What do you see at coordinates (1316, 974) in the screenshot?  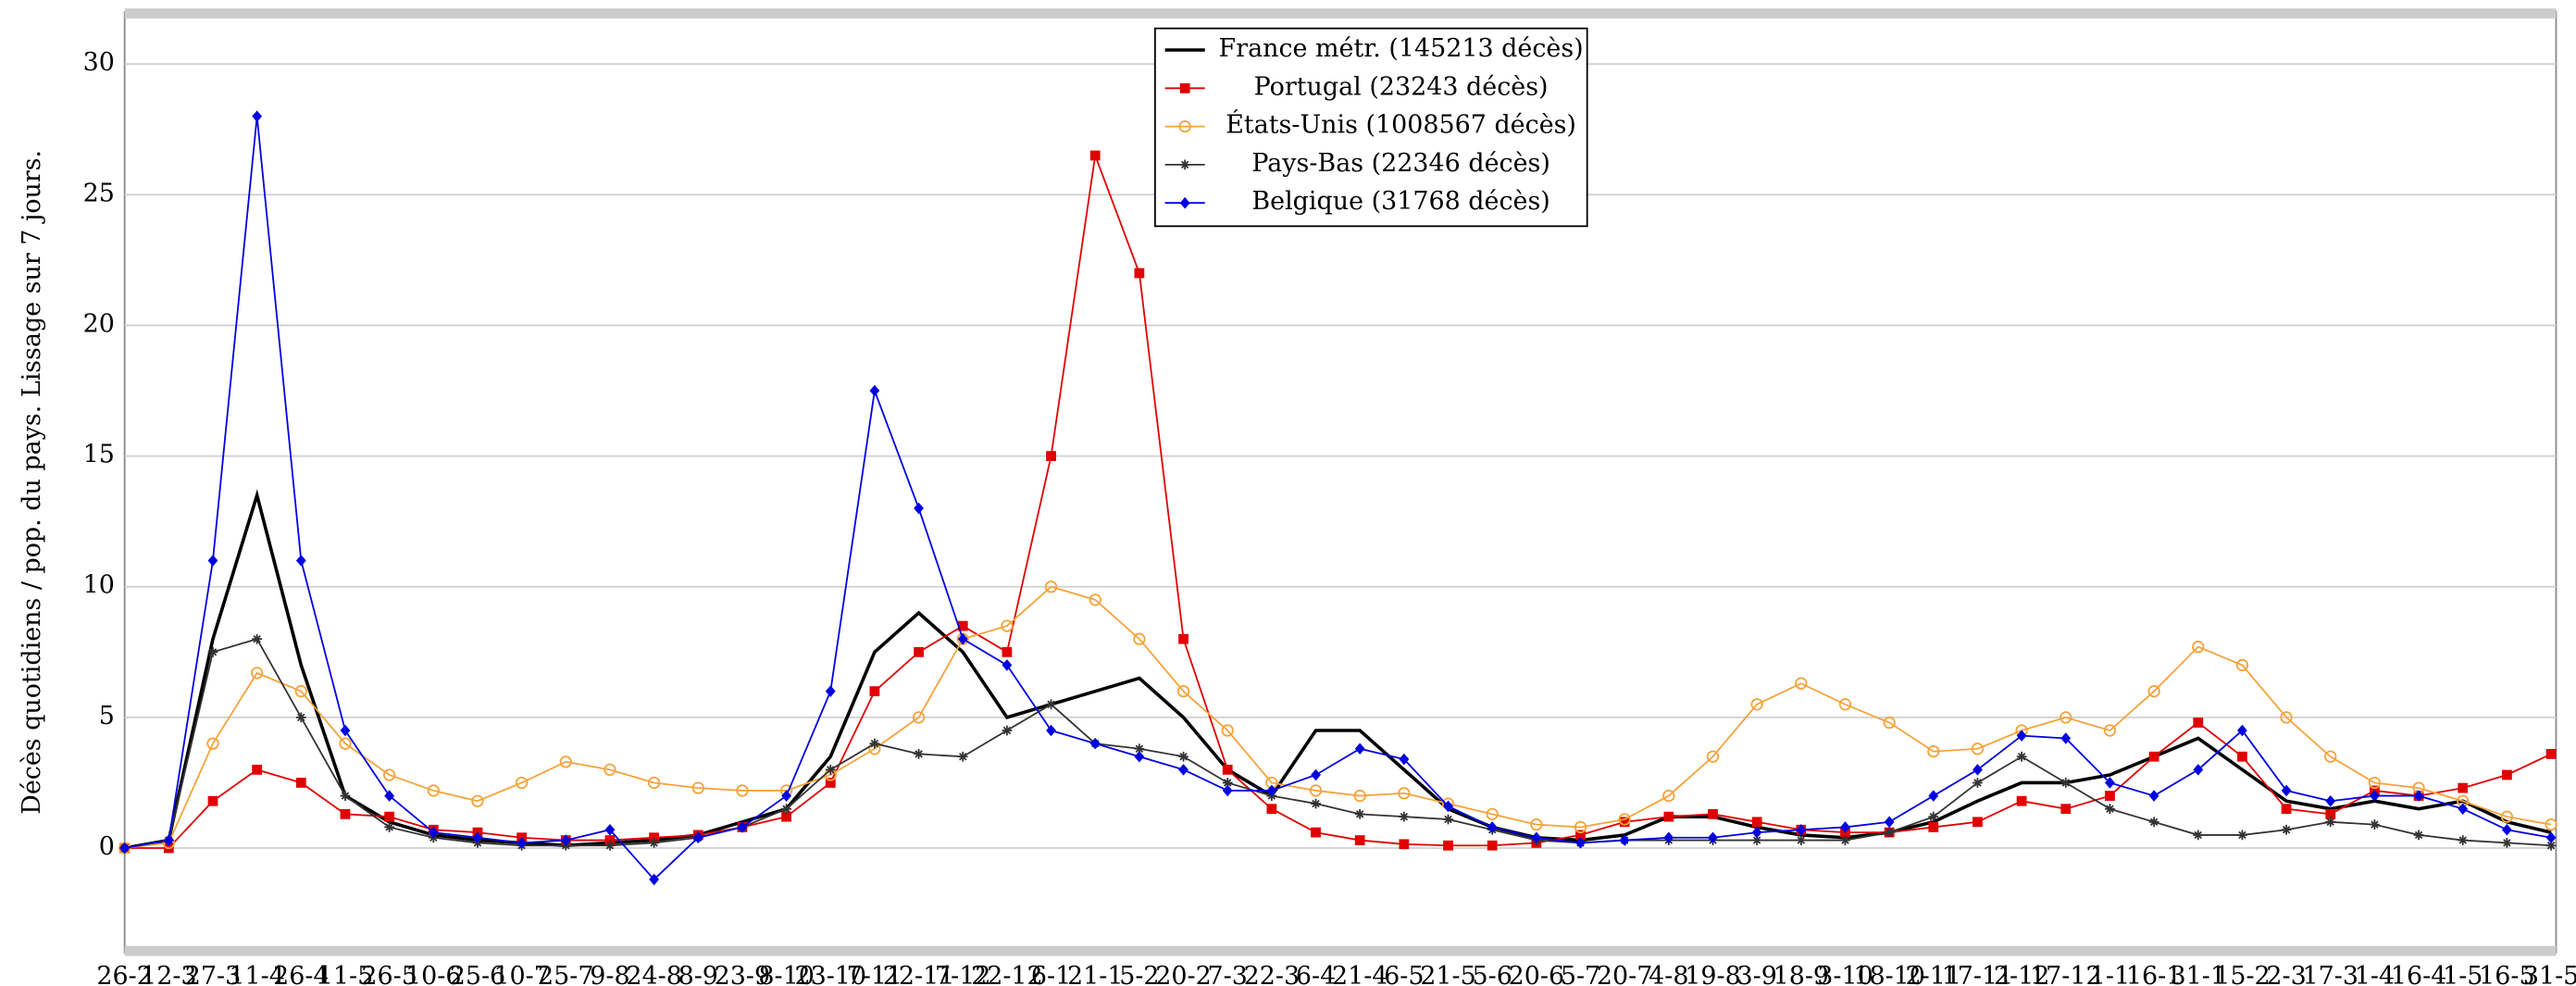 I see `x-tick-label: 6-4` at bounding box center [1316, 974].